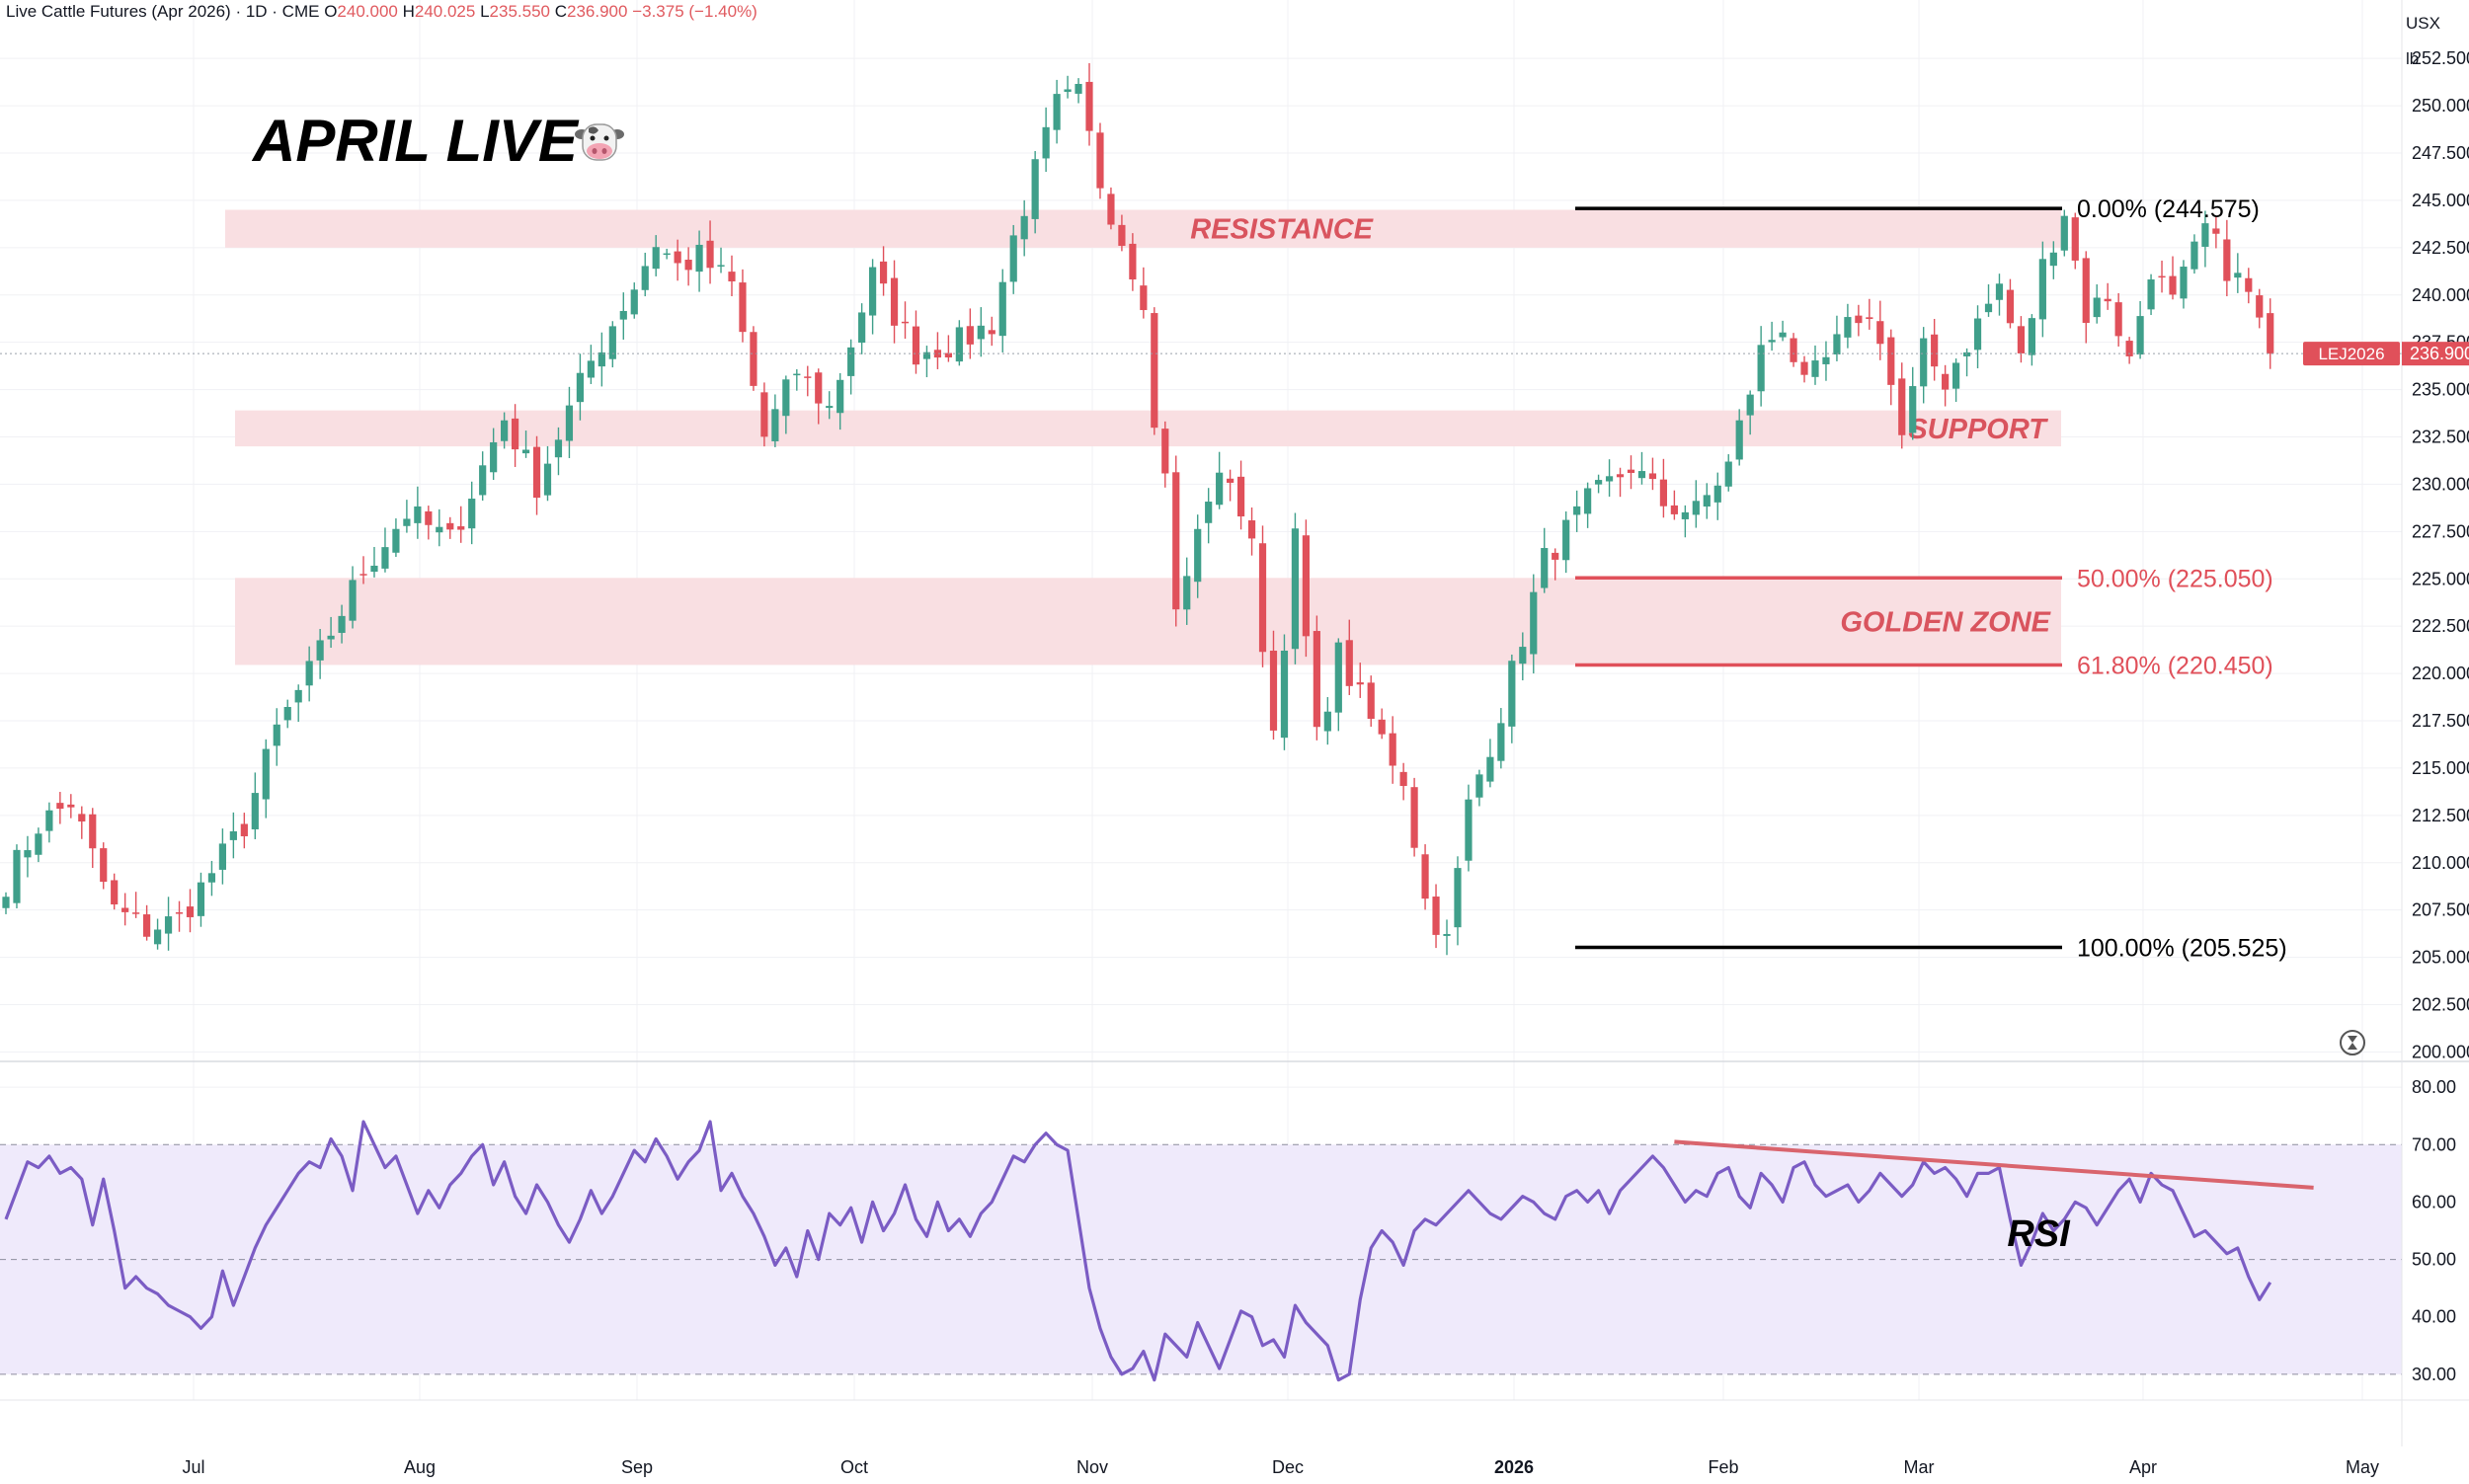 Image resolution: width=2469 pixels, height=1484 pixels. I want to click on fib-label-3: 61.80% (220.450), so click(2175, 665).